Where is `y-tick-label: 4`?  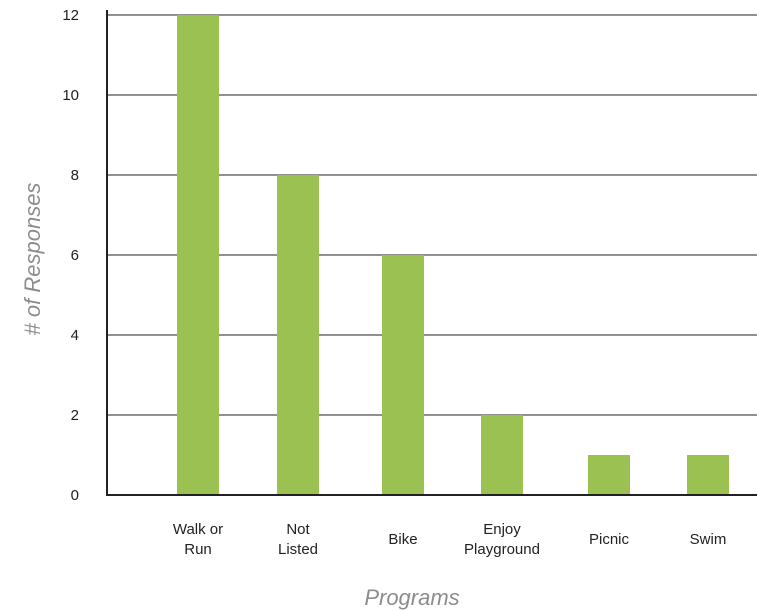
y-tick-label: 4 is located at coordinates (75, 335).